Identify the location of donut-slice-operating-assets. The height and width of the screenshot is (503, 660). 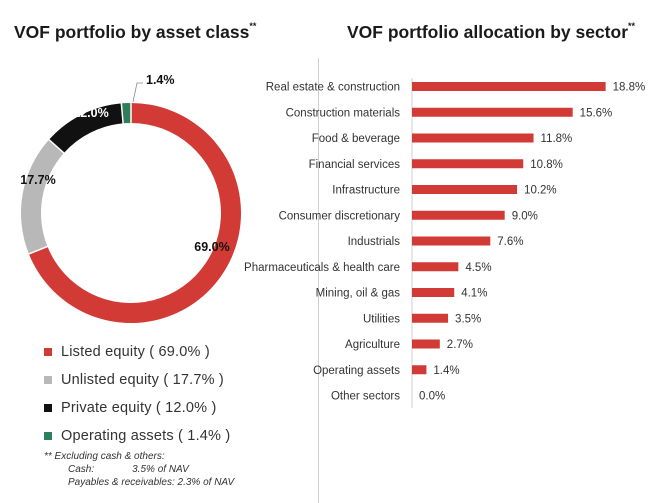
(126, 113).